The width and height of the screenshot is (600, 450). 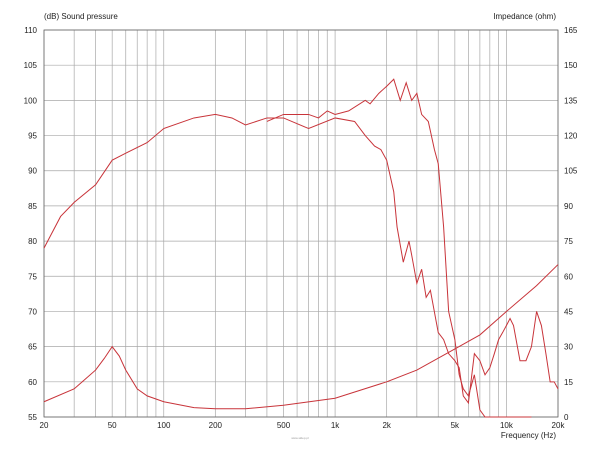 What do you see at coordinates (300, 438) in the screenshot?
I see `watermark: www.sklep.pl` at bounding box center [300, 438].